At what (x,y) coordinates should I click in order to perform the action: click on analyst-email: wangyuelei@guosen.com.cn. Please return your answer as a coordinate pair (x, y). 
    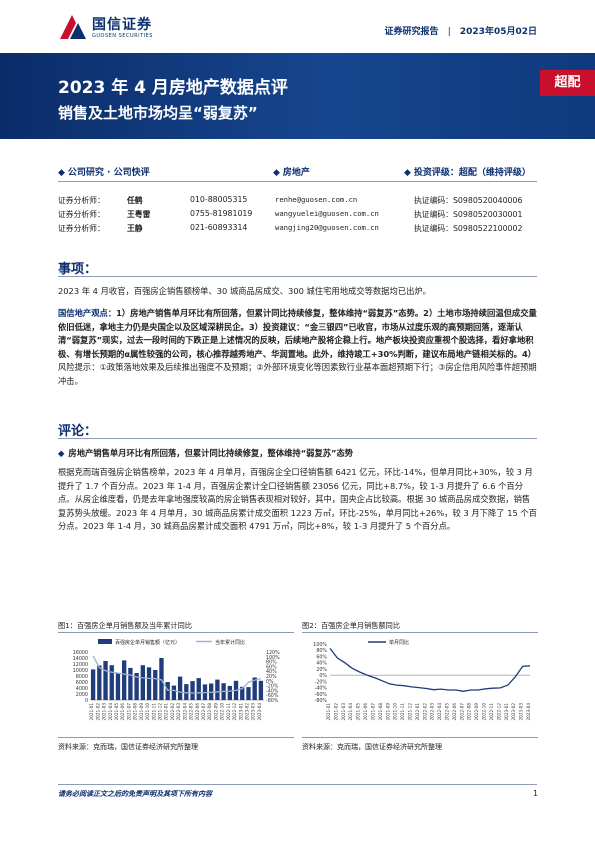
    Looking at the image, I should click on (327, 213).